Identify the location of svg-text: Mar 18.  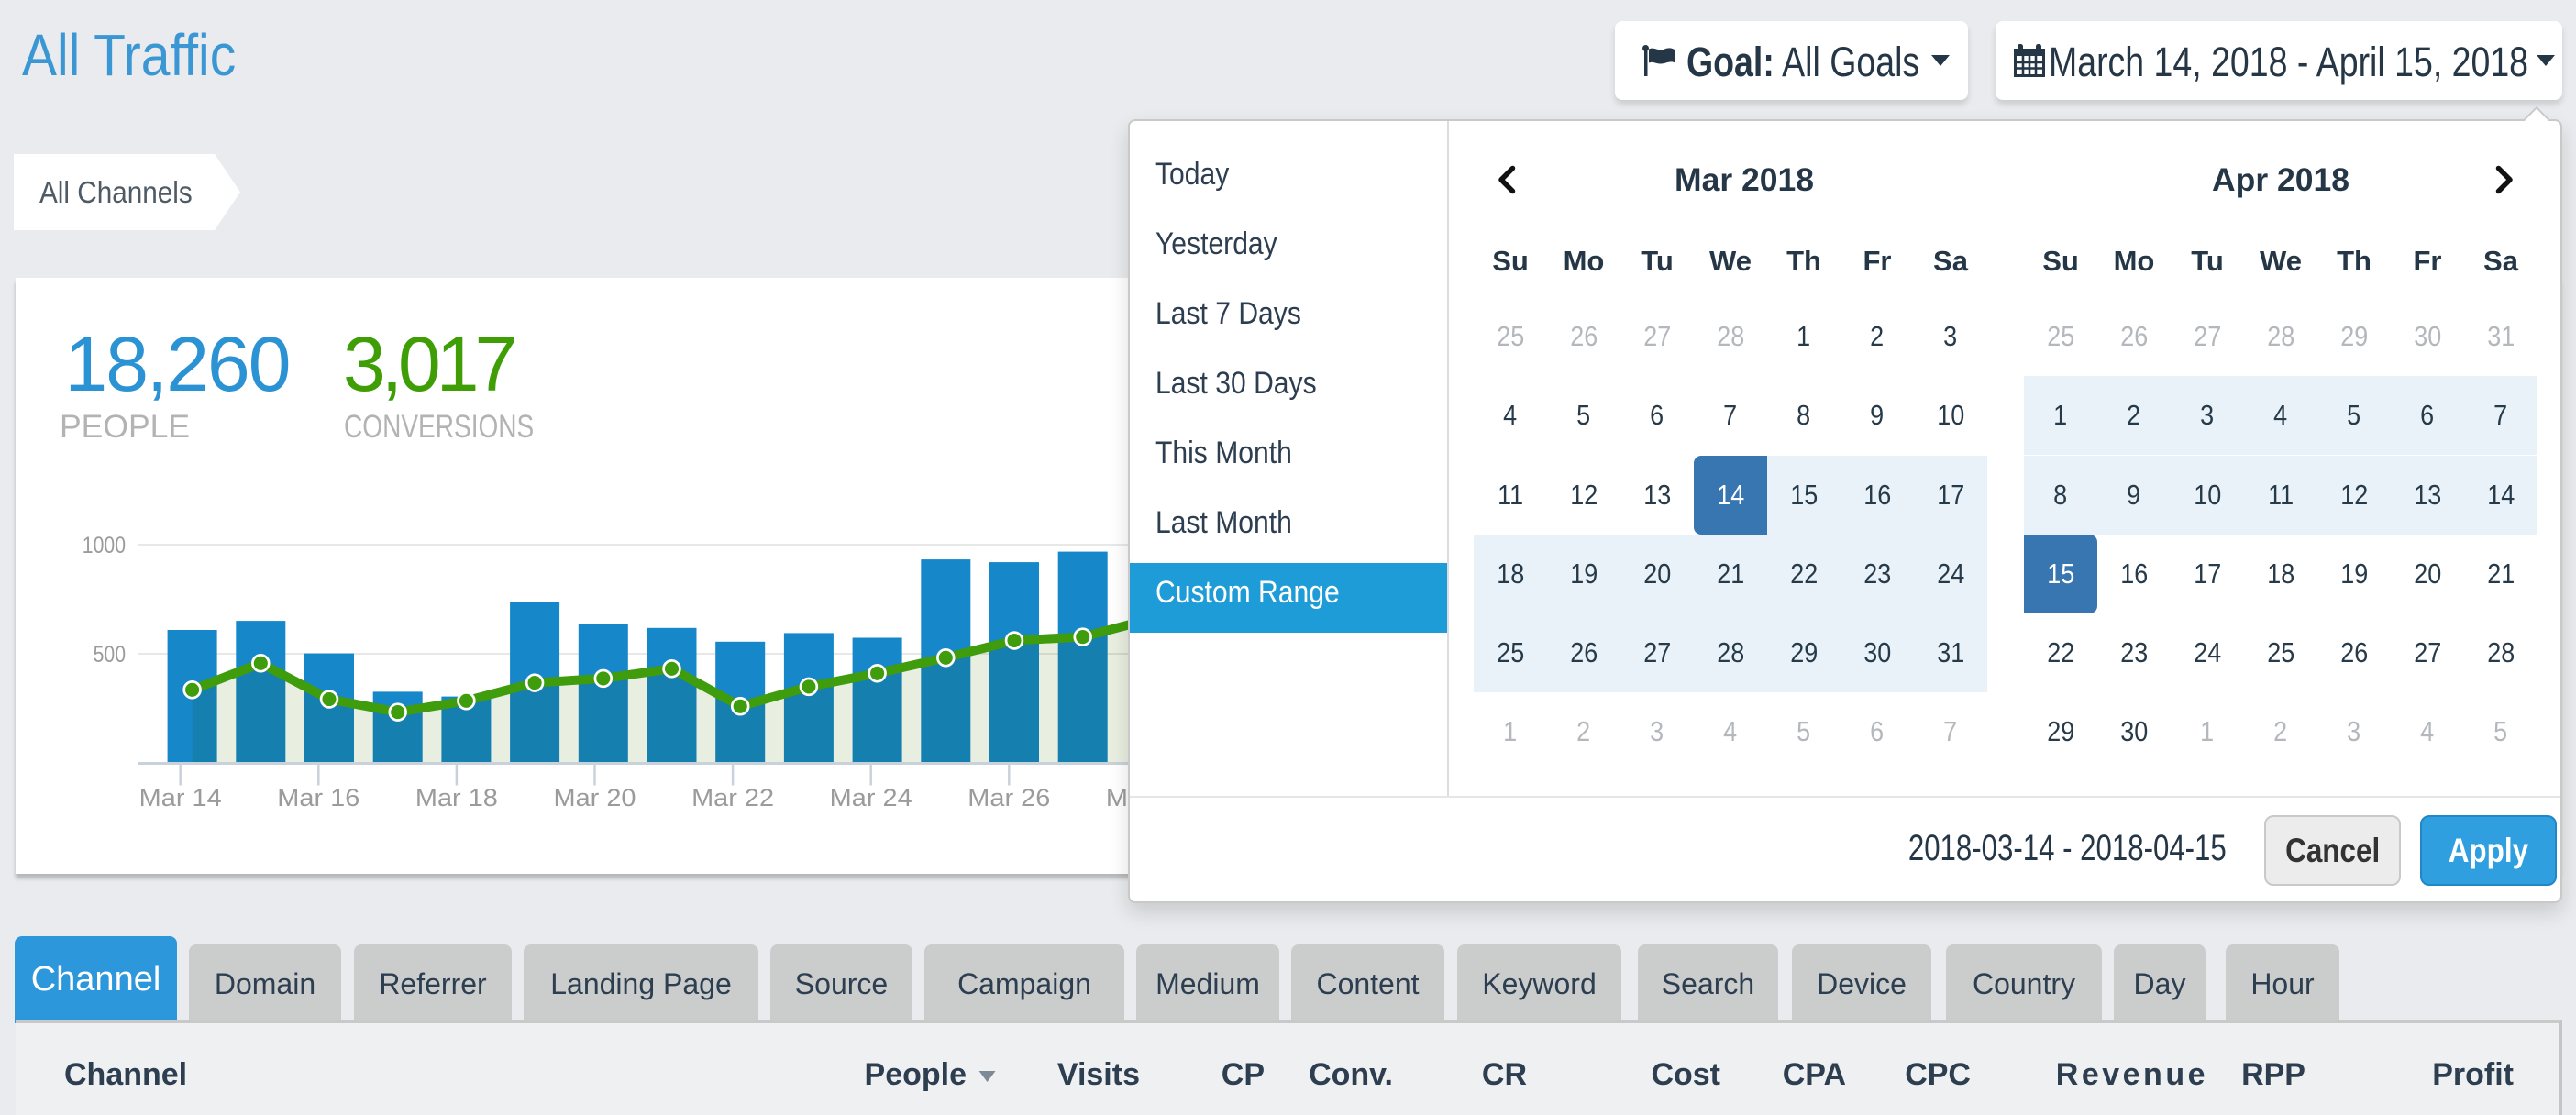
(456, 797).